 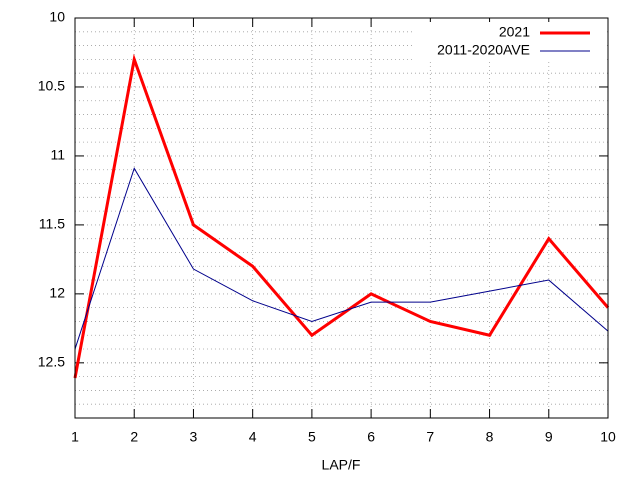 I want to click on y-tick-label: 12, so click(x=57, y=293).